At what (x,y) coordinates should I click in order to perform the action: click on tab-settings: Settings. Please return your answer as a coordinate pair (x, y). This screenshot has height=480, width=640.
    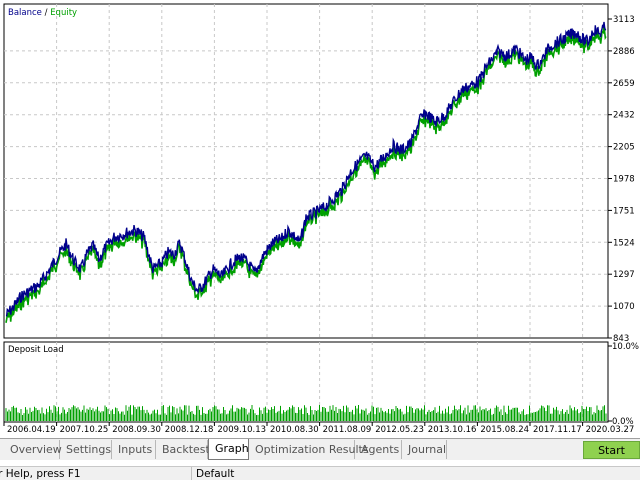
    Looking at the image, I should click on (86, 449).